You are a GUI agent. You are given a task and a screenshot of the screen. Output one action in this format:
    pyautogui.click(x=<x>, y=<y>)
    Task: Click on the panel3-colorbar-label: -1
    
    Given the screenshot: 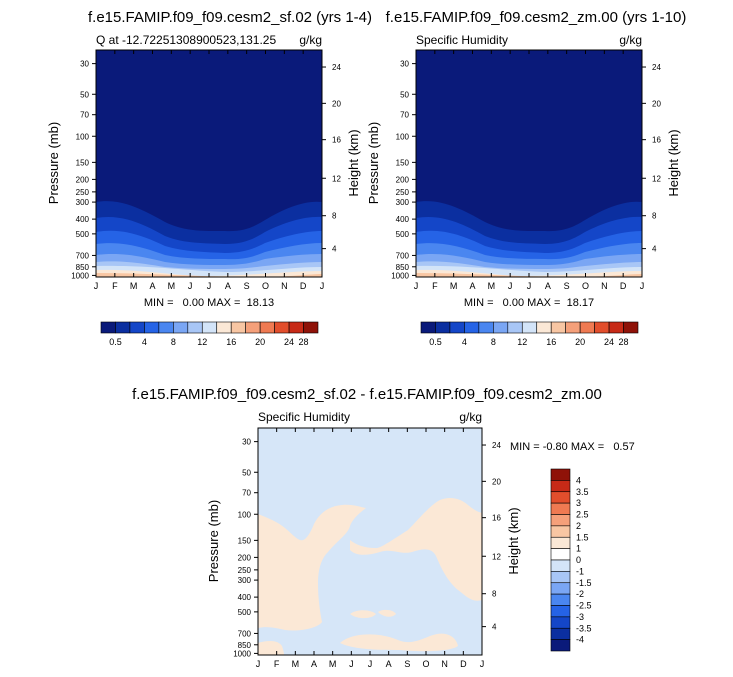 What is the action you would take?
    pyautogui.click(x=580, y=571)
    